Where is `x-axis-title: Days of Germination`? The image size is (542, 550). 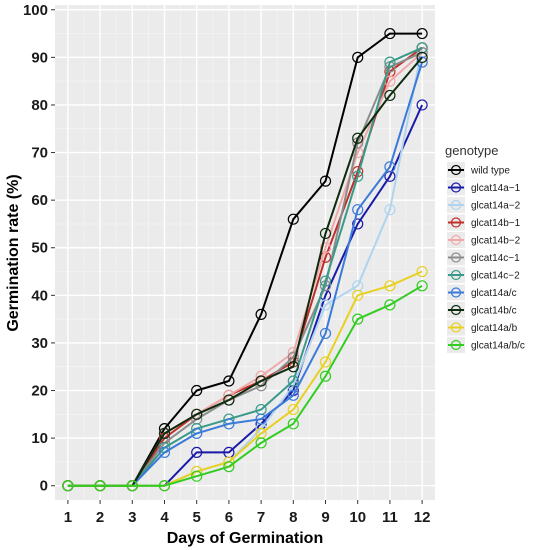
x-axis-title: Days of Germination is located at coordinates (245, 538).